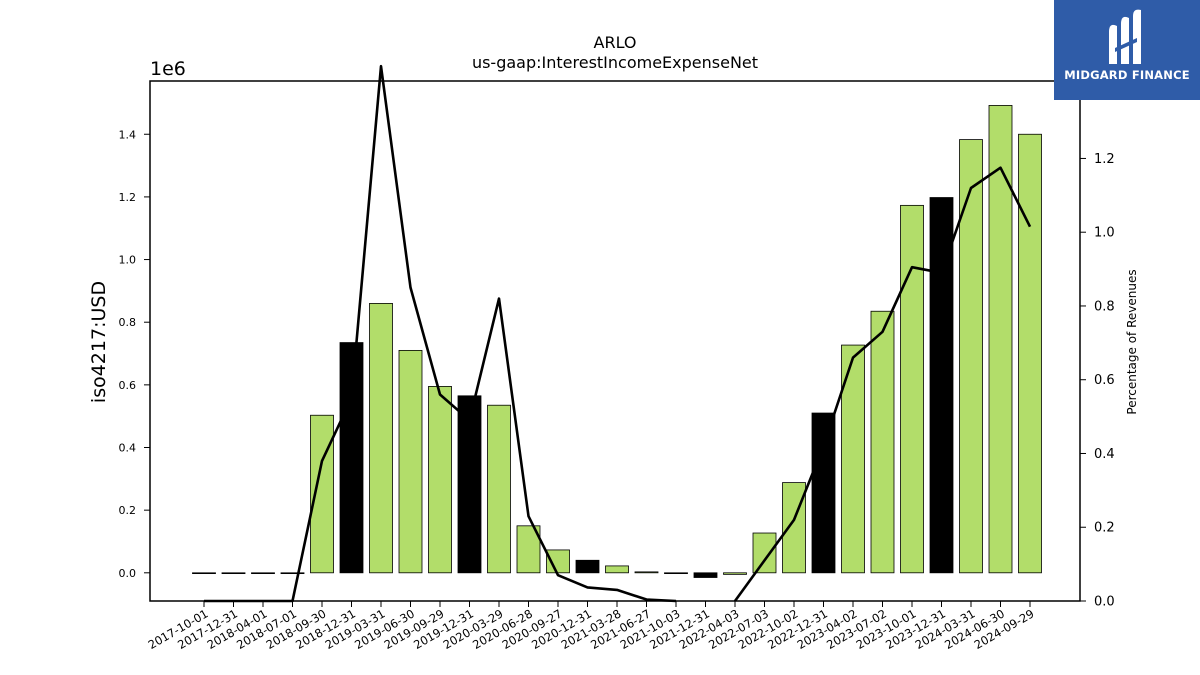 The height and width of the screenshot is (675, 1200). What do you see at coordinates (128, 134) in the screenshot?
I see `y-tick-label: 1.4` at bounding box center [128, 134].